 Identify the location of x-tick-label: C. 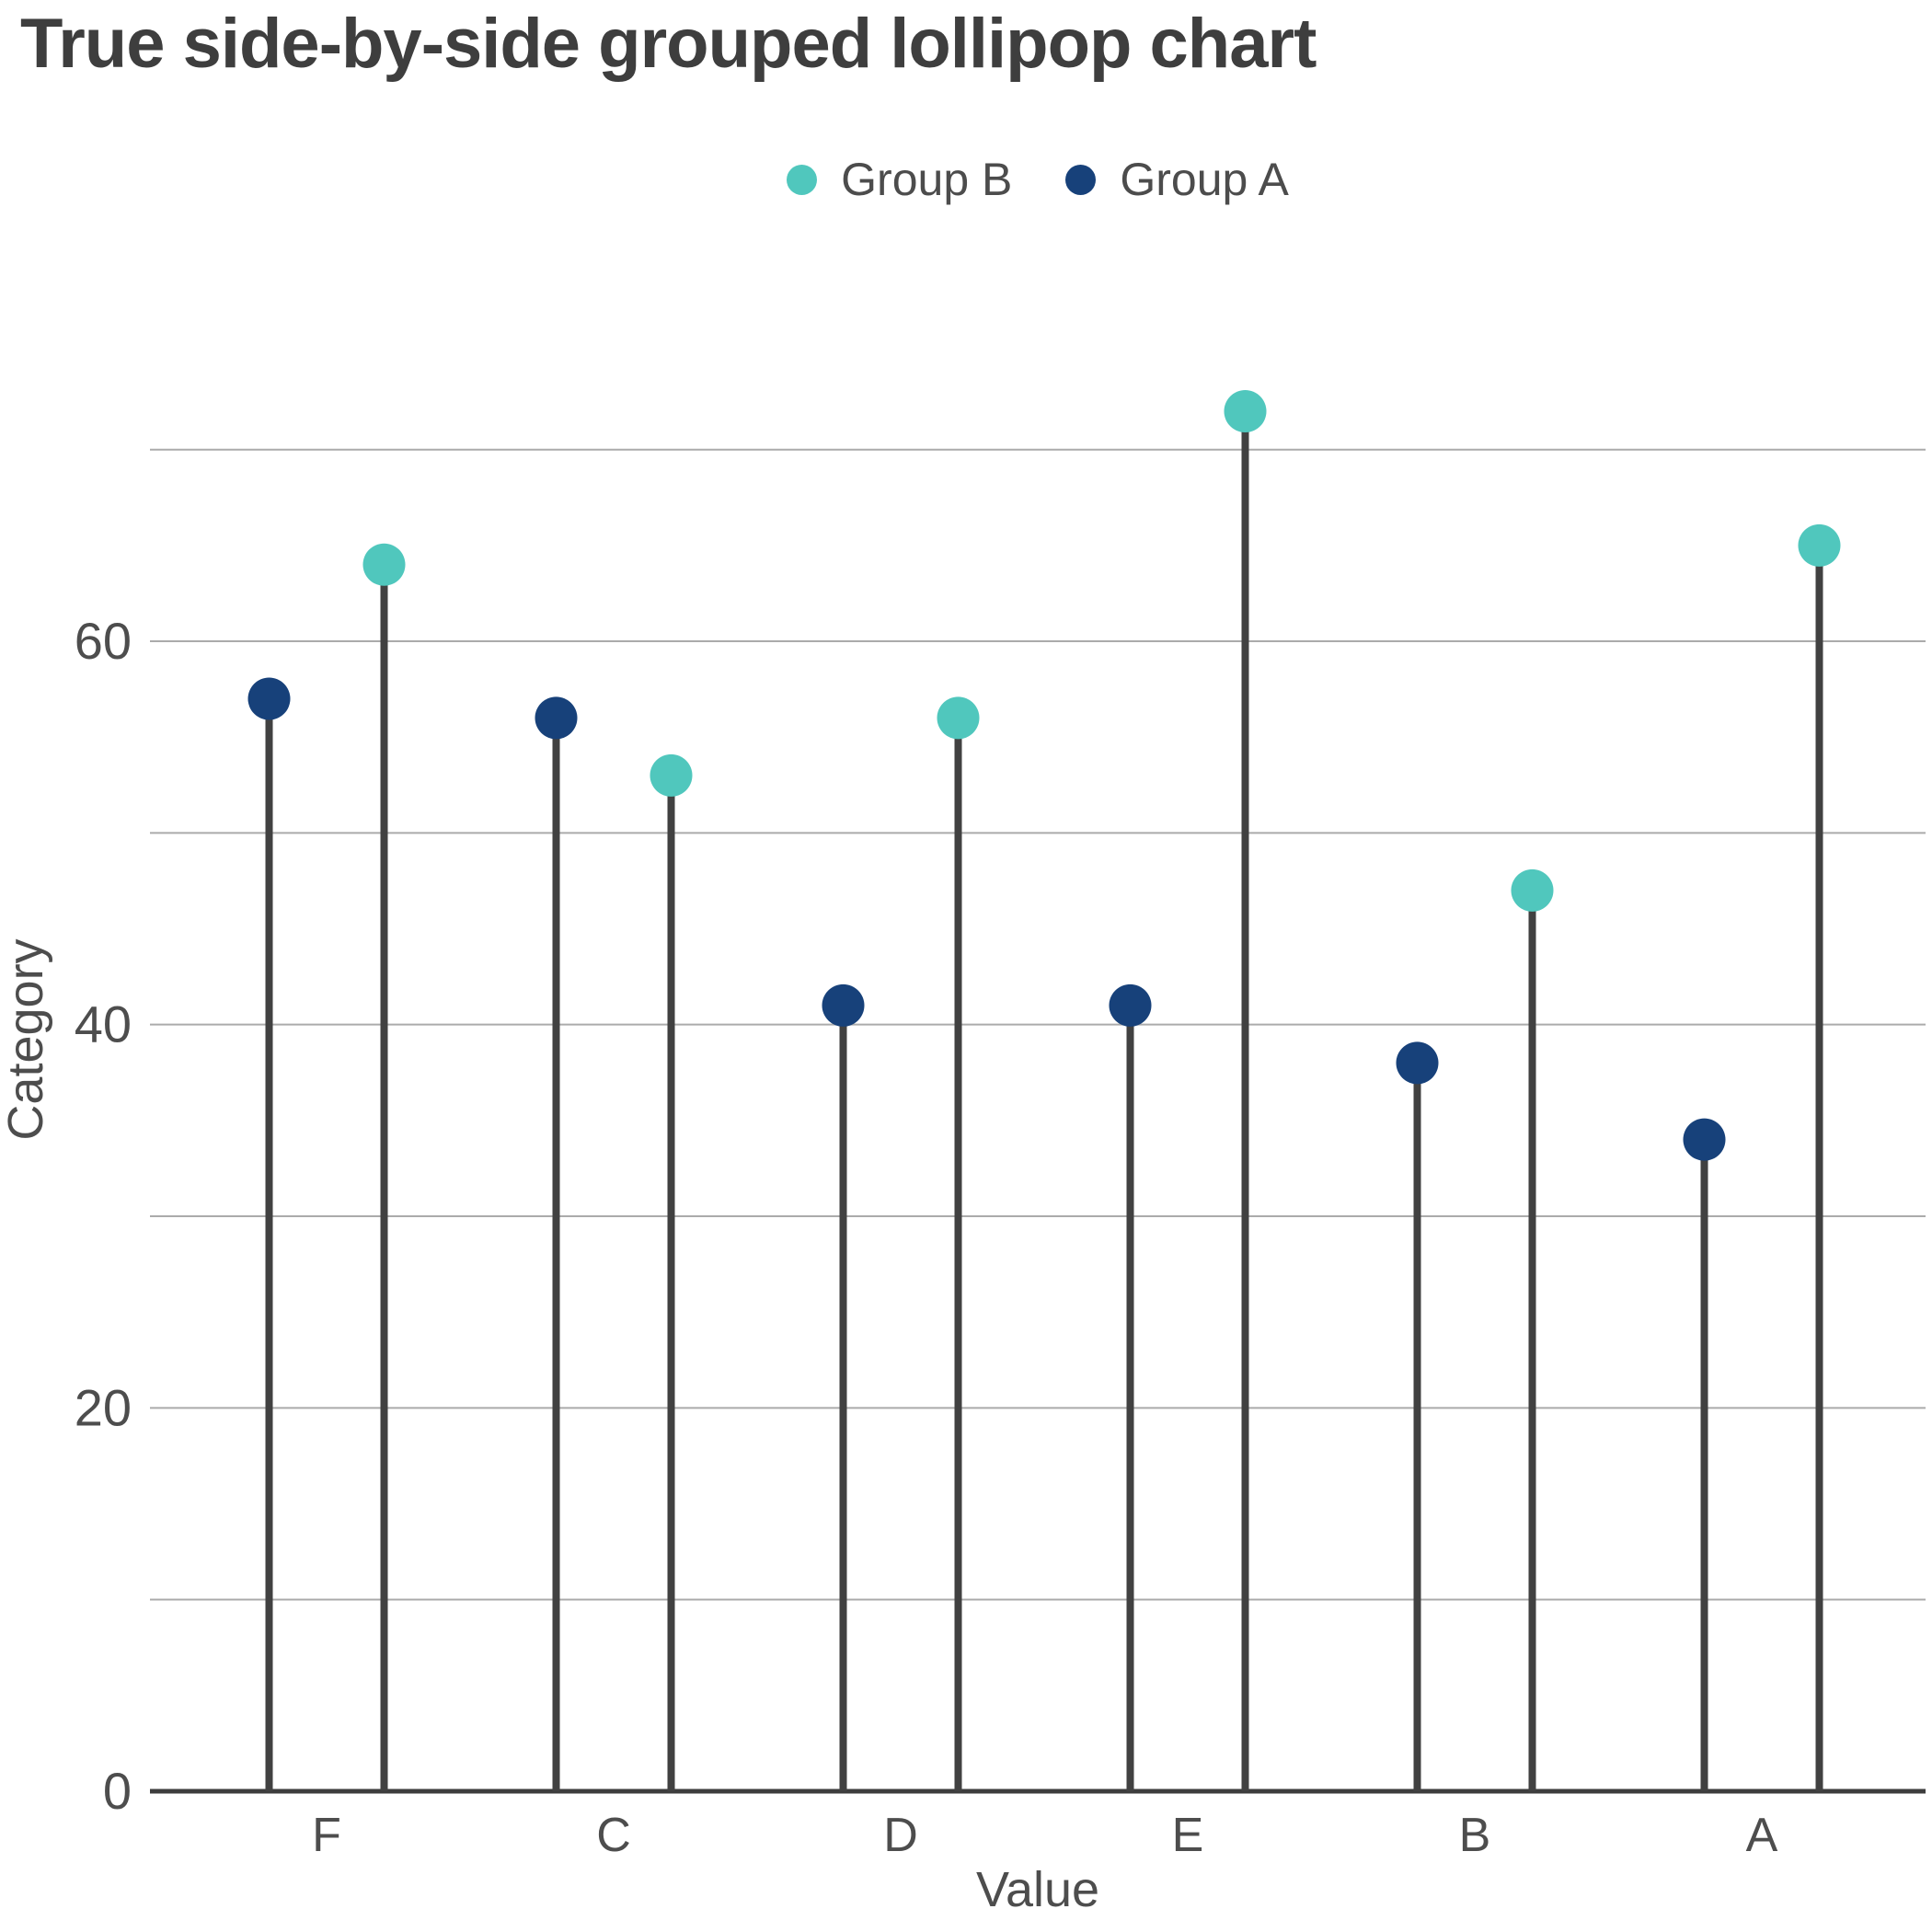
(613, 1835).